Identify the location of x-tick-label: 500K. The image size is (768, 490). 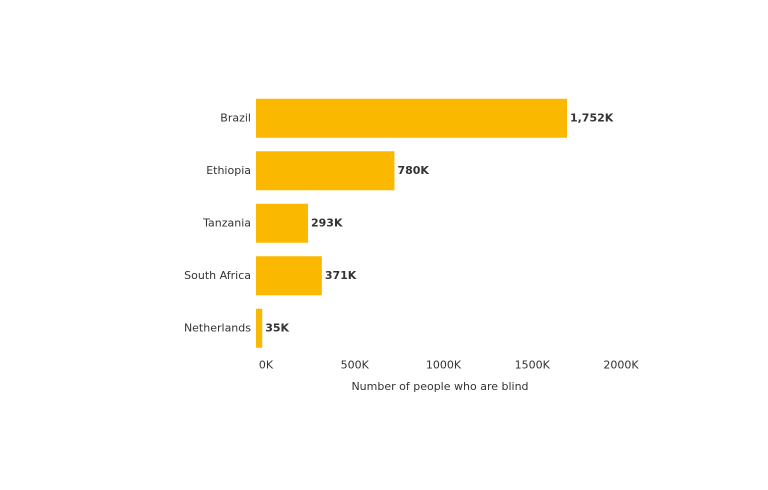
(355, 365).